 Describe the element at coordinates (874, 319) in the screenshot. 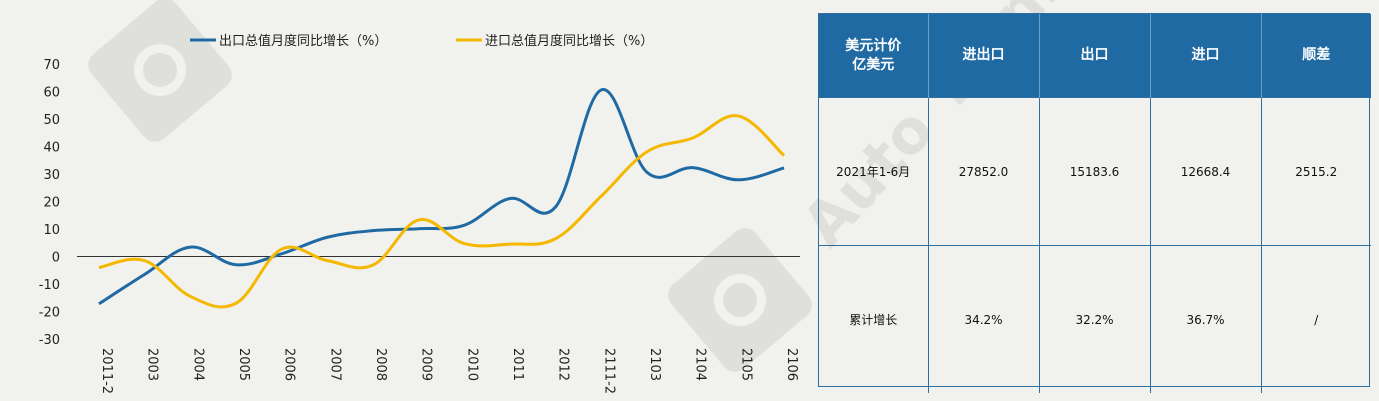

I see `cell-growth-label: 累计增长` at that location.